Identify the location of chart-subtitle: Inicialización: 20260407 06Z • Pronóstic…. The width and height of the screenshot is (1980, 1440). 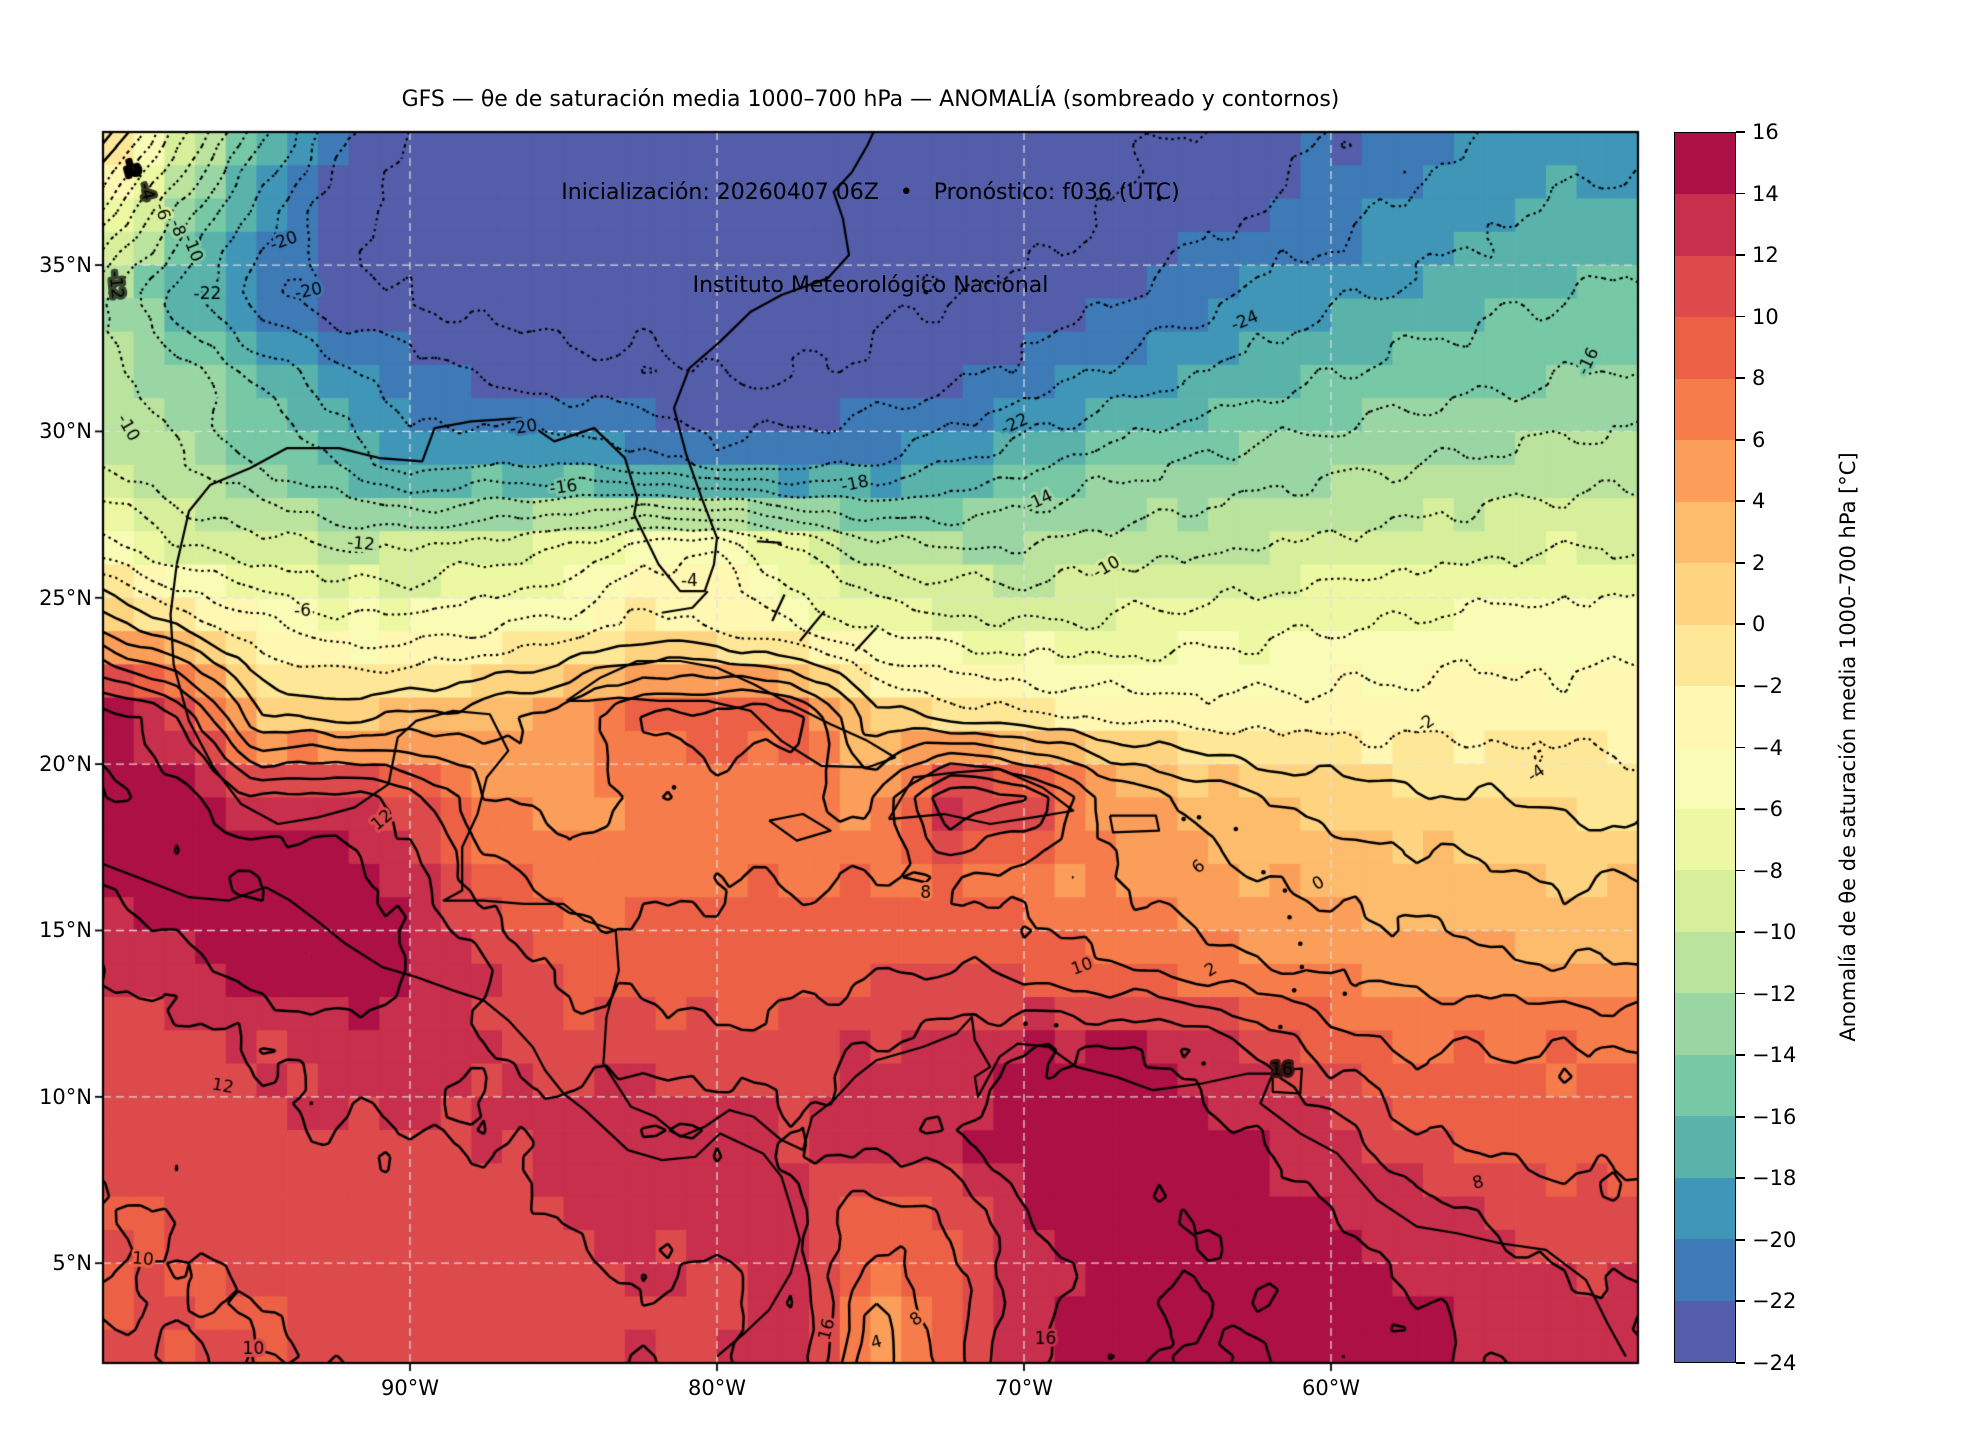
(870, 192).